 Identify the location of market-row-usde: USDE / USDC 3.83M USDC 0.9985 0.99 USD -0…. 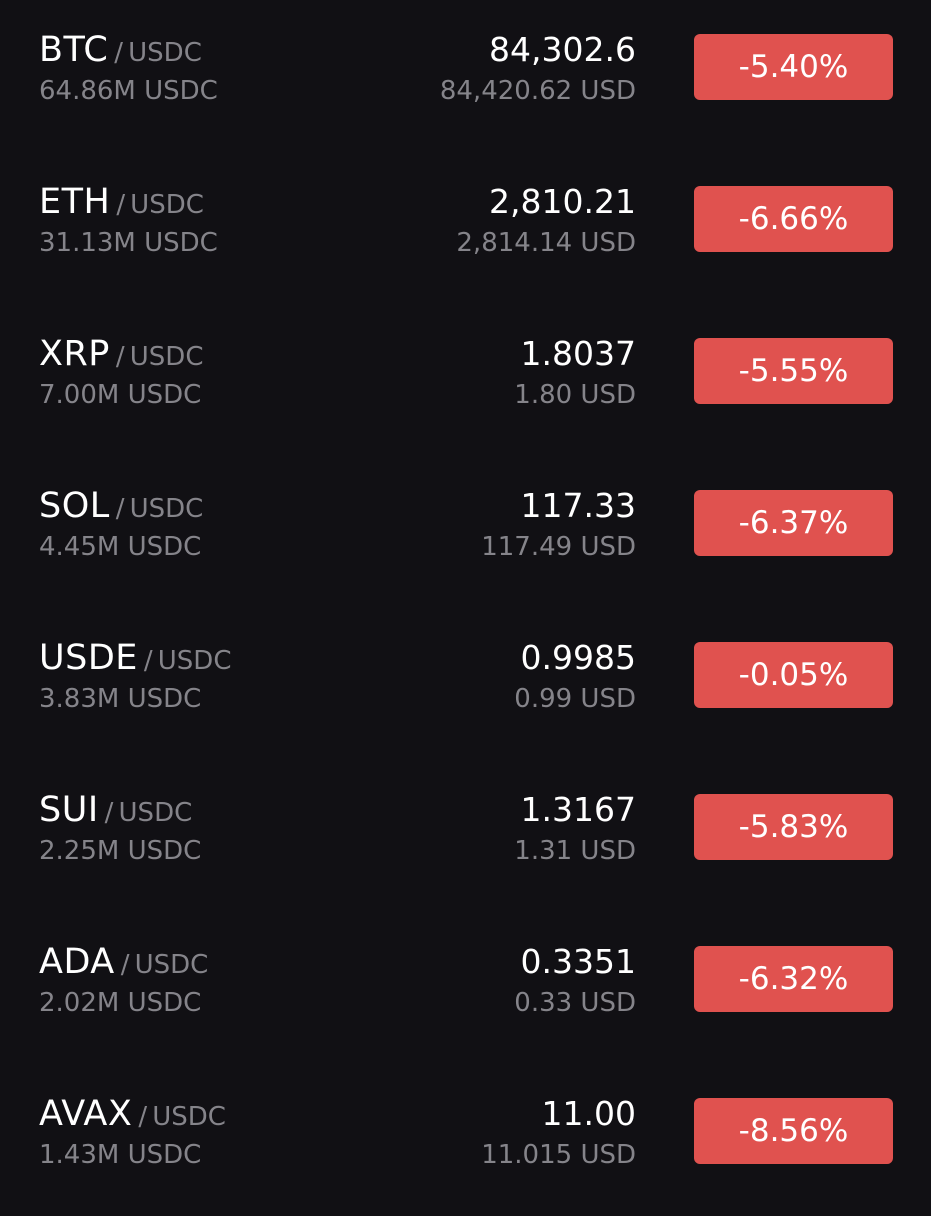
(465, 684).